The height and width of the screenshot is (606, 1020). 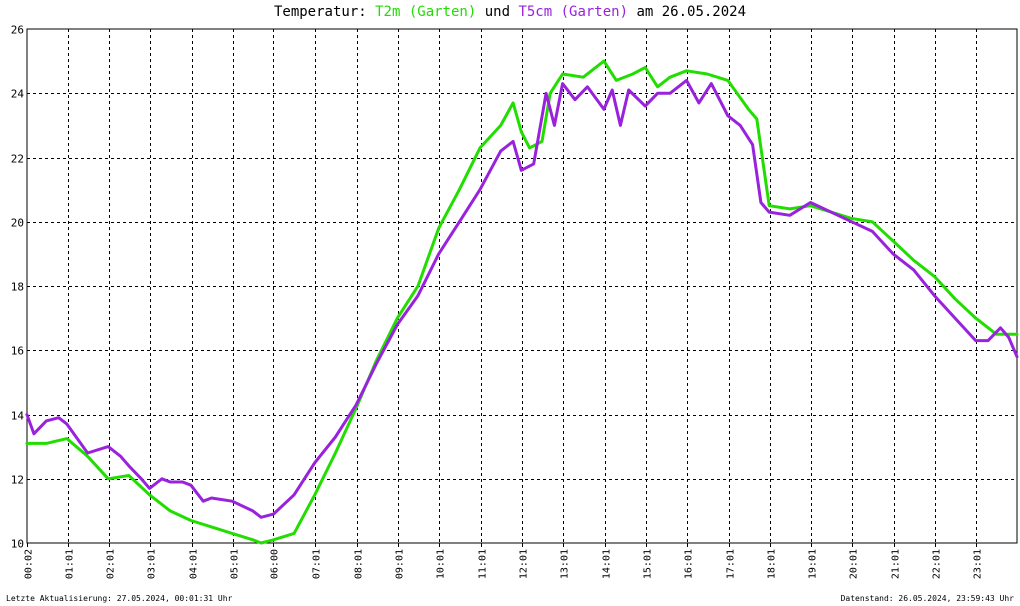 I want to click on x-tick-label: 19:01, so click(x=813, y=564).